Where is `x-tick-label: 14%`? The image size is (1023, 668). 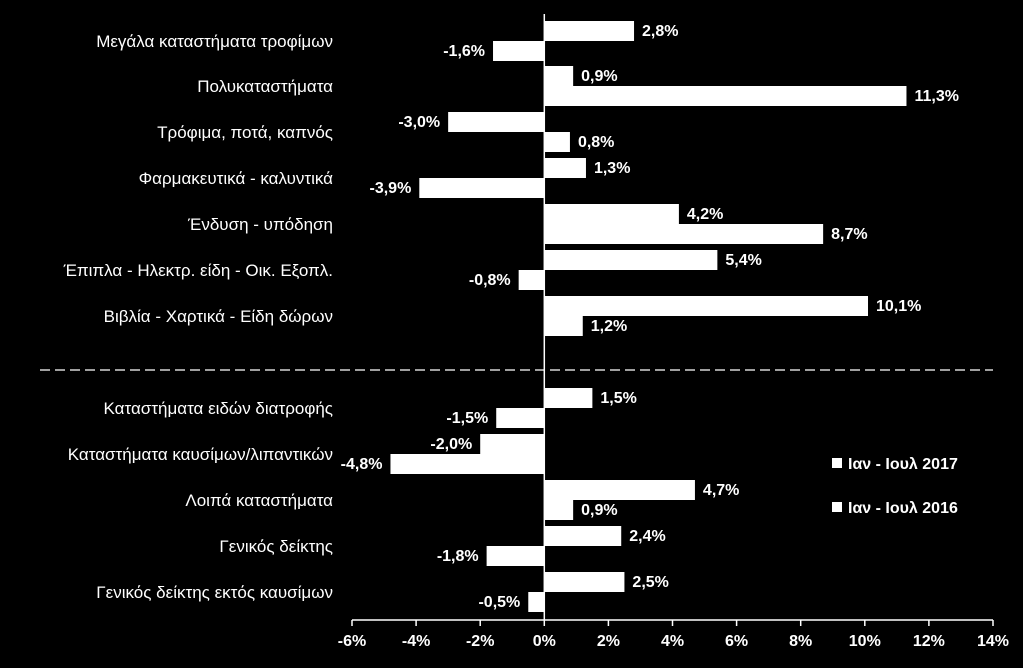 x-tick-label: 14% is located at coordinates (993, 641).